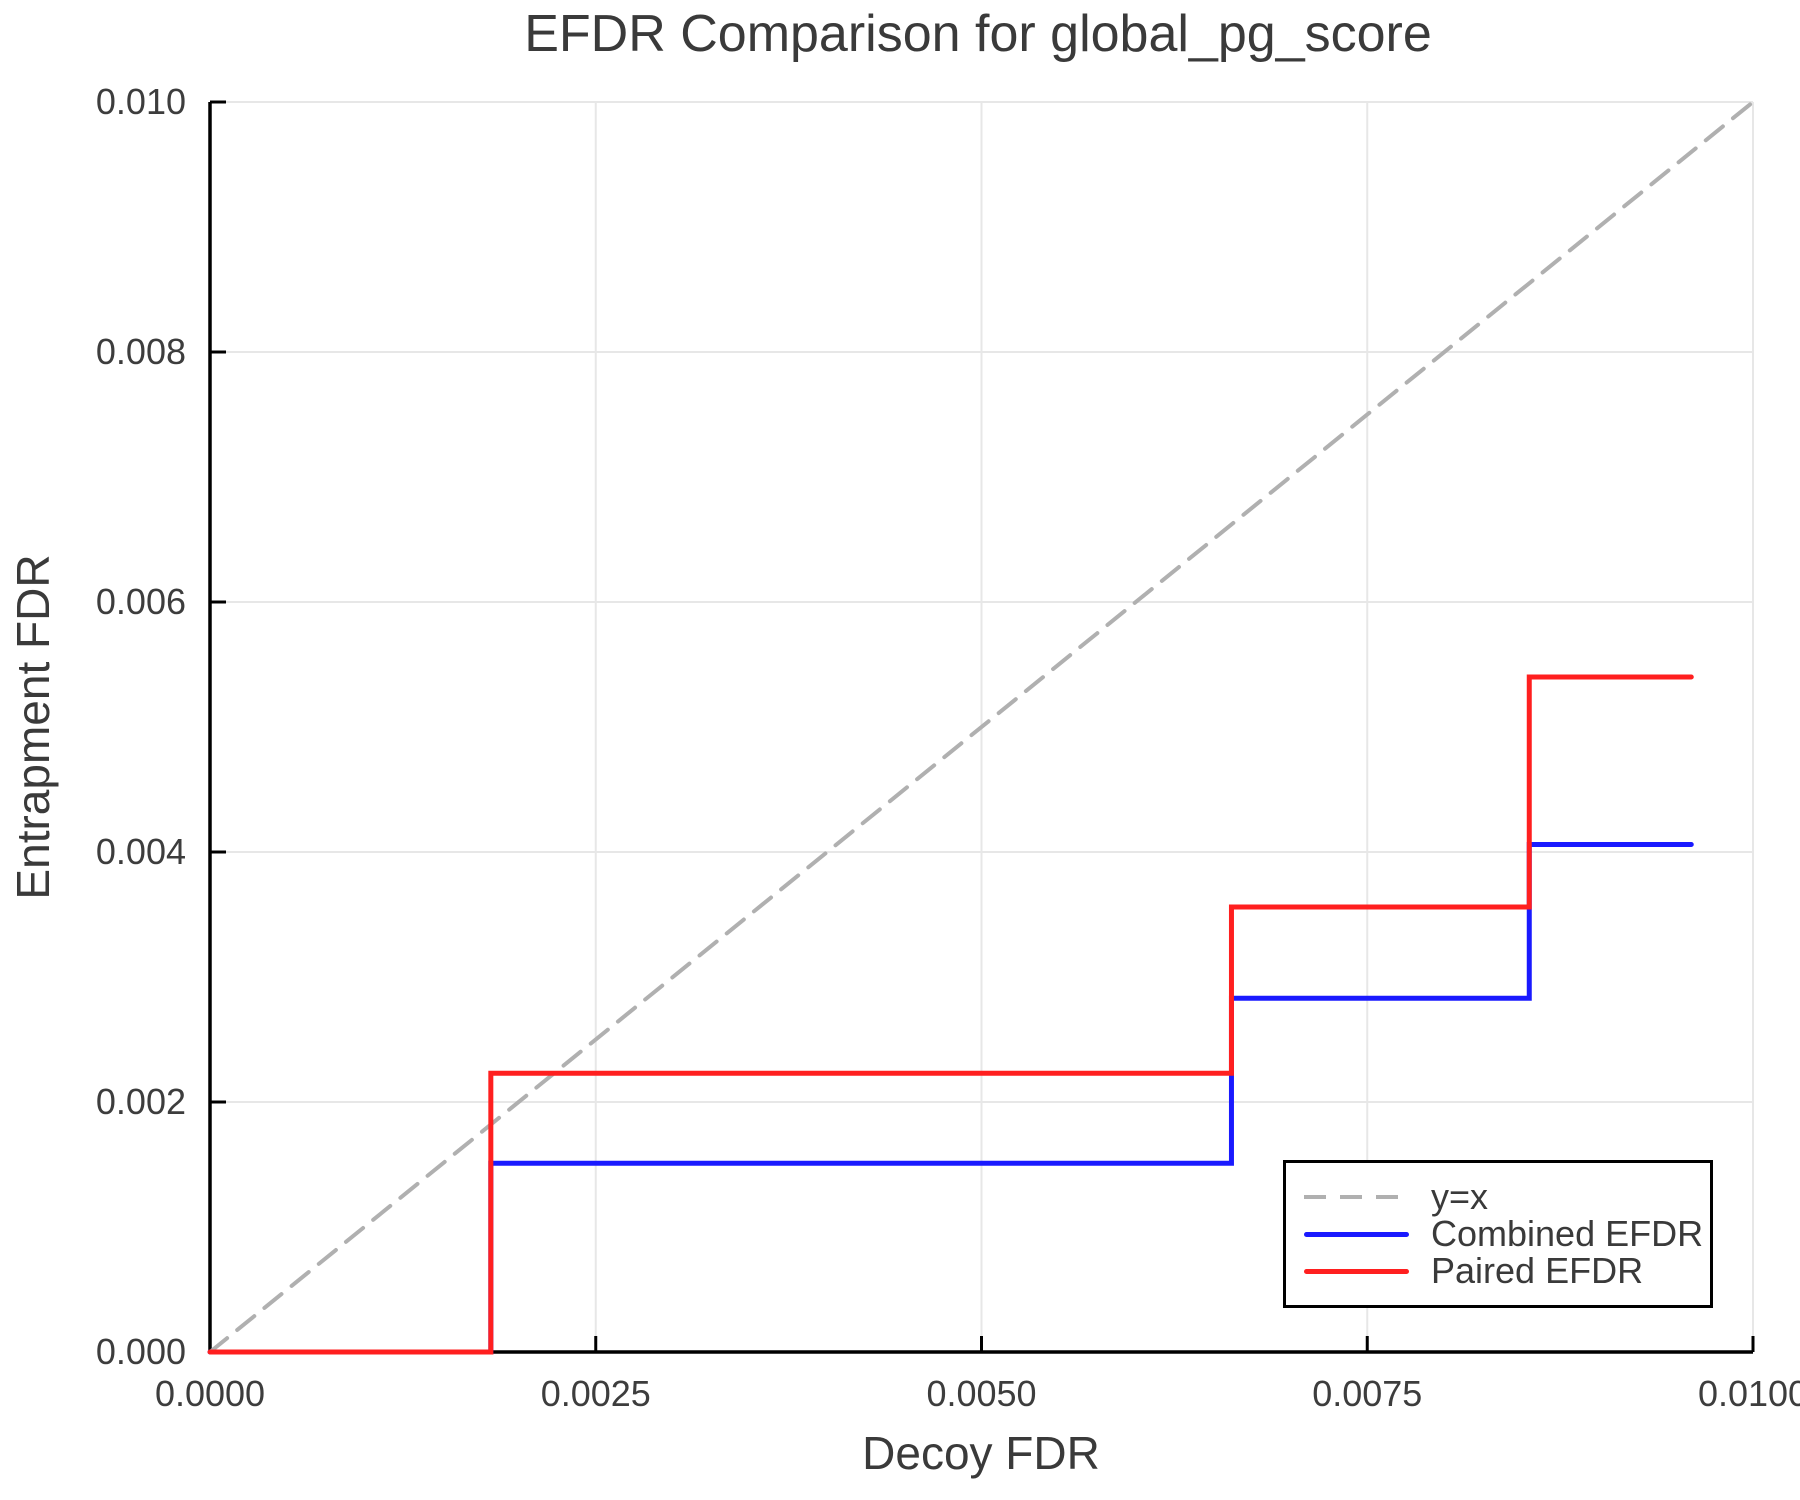  What do you see at coordinates (140, 351) in the screenshot?
I see `y-tick-label: 0.008` at bounding box center [140, 351].